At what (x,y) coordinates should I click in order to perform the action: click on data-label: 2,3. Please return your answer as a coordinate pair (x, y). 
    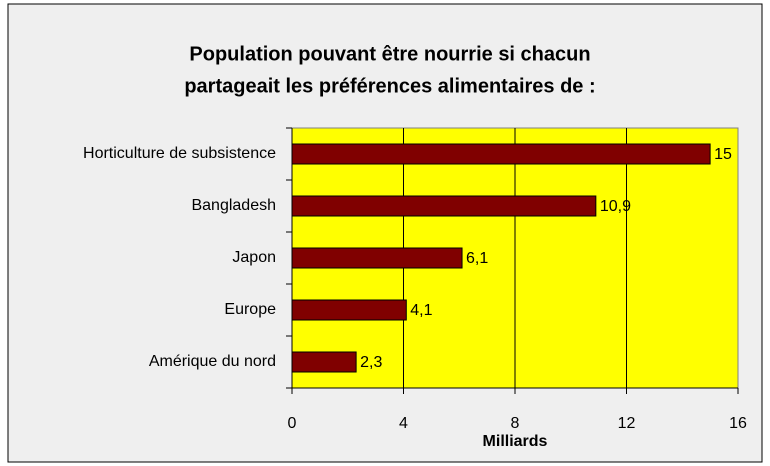
    Looking at the image, I should click on (371, 362).